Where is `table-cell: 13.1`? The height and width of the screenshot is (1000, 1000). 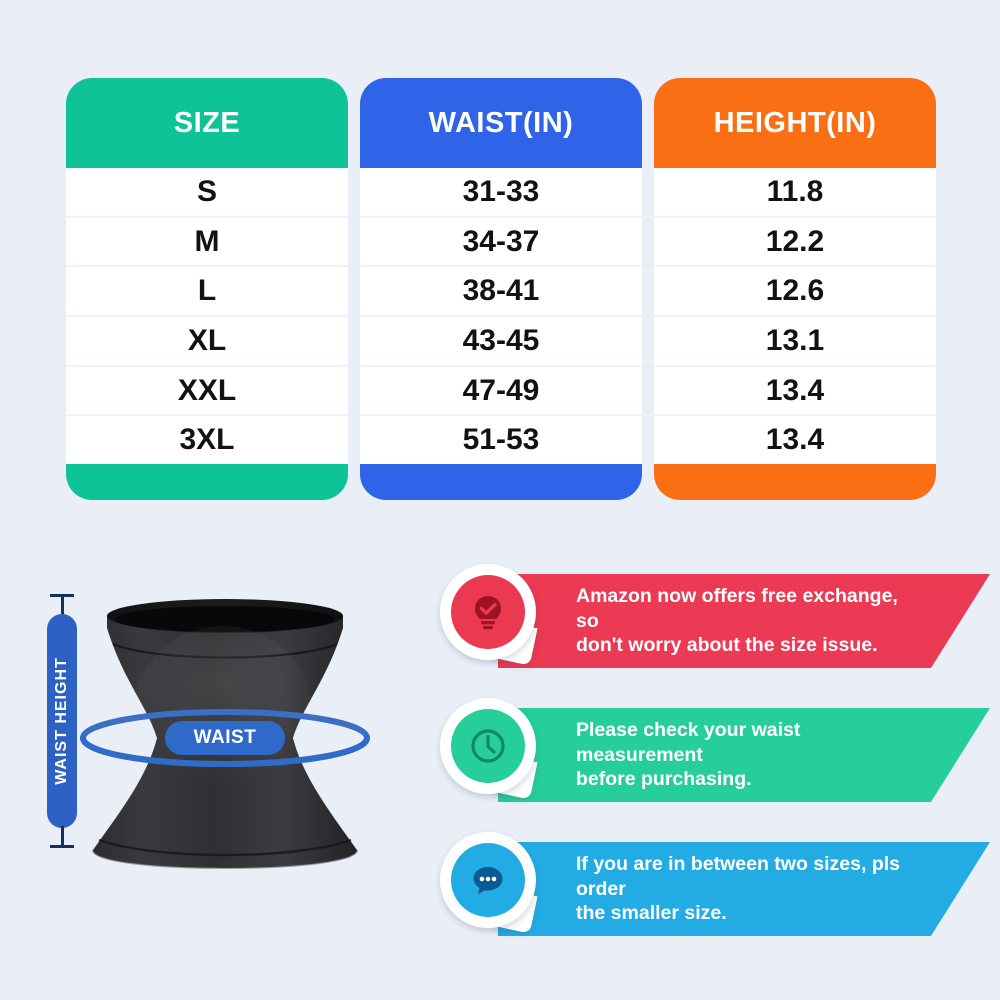 table-cell: 13.1 is located at coordinates (795, 342).